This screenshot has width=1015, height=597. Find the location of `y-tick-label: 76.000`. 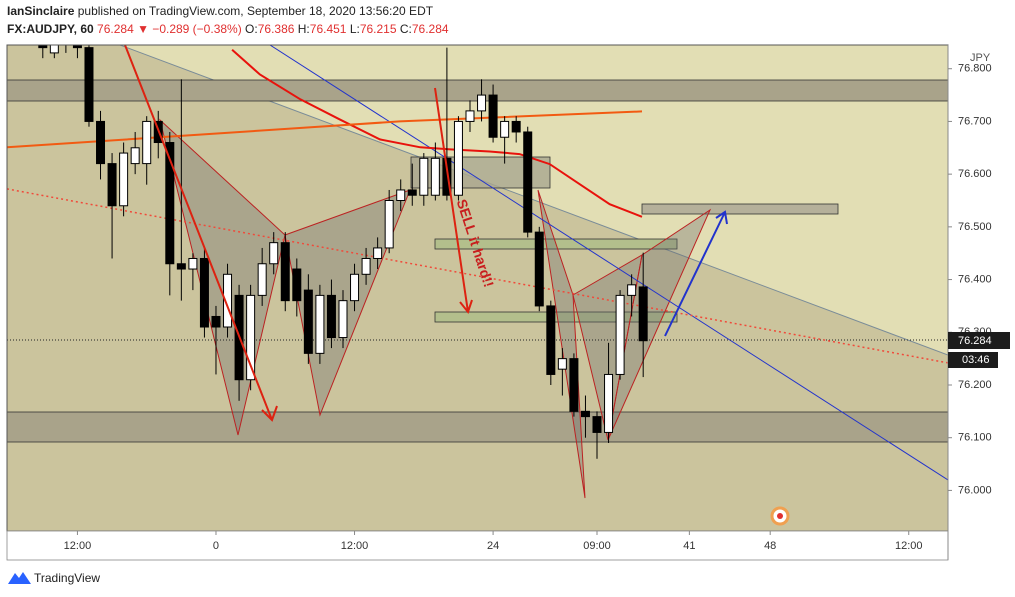

y-tick-label: 76.000 is located at coordinates (975, 490).